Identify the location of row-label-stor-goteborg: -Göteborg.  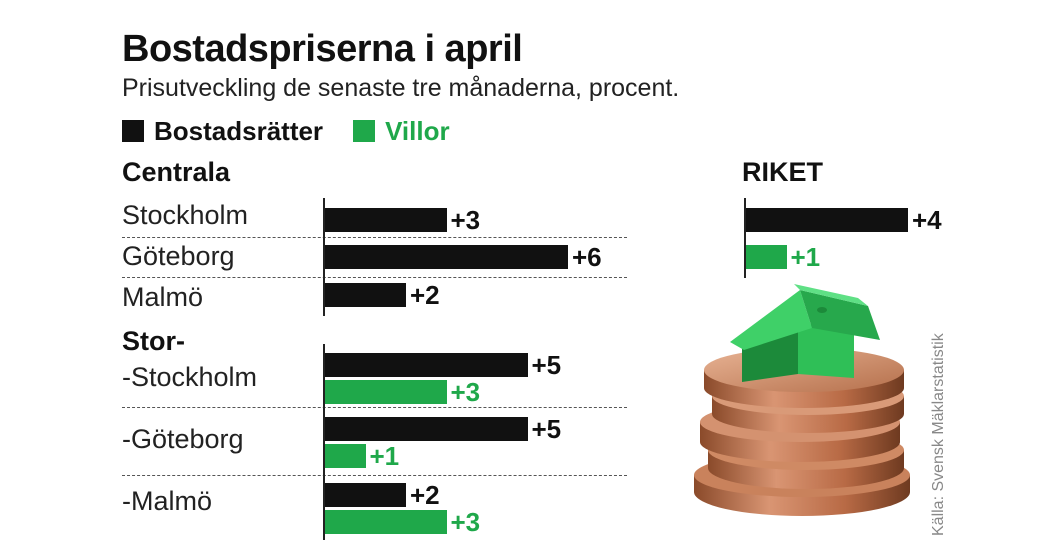
(183, 439).